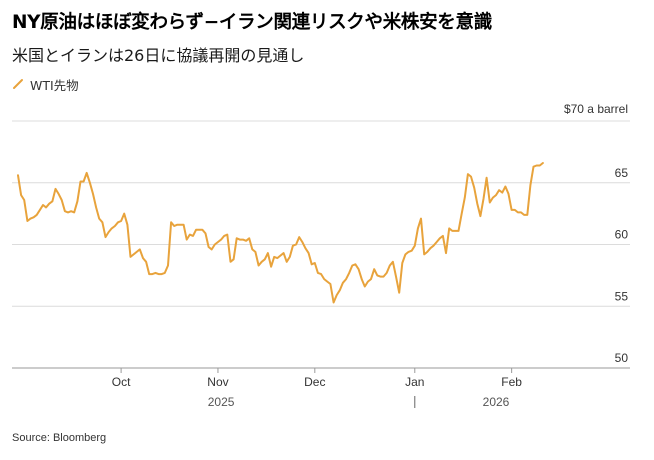  Describe the element at coordinates (622, 296) in the screenshot. I see `y-tick-label-55: 55` at that location.